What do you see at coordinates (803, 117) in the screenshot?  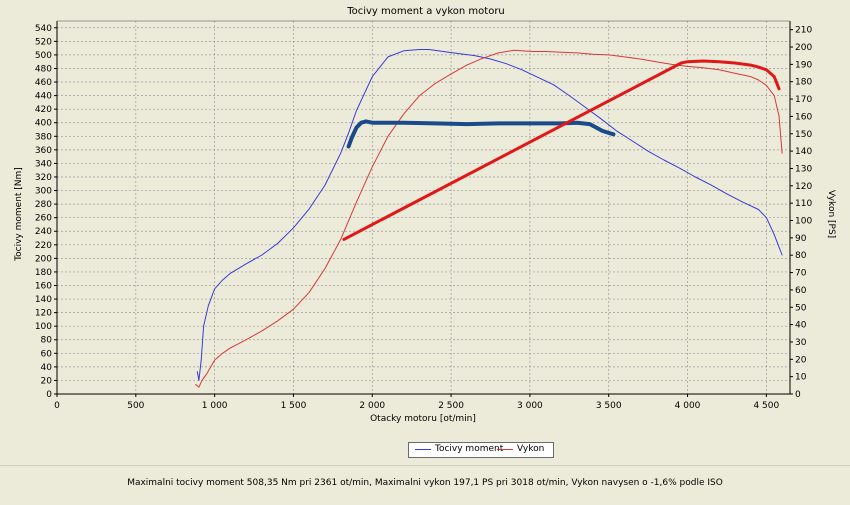 I see `right-tick-label: 160` at bounding box center [803, 117].